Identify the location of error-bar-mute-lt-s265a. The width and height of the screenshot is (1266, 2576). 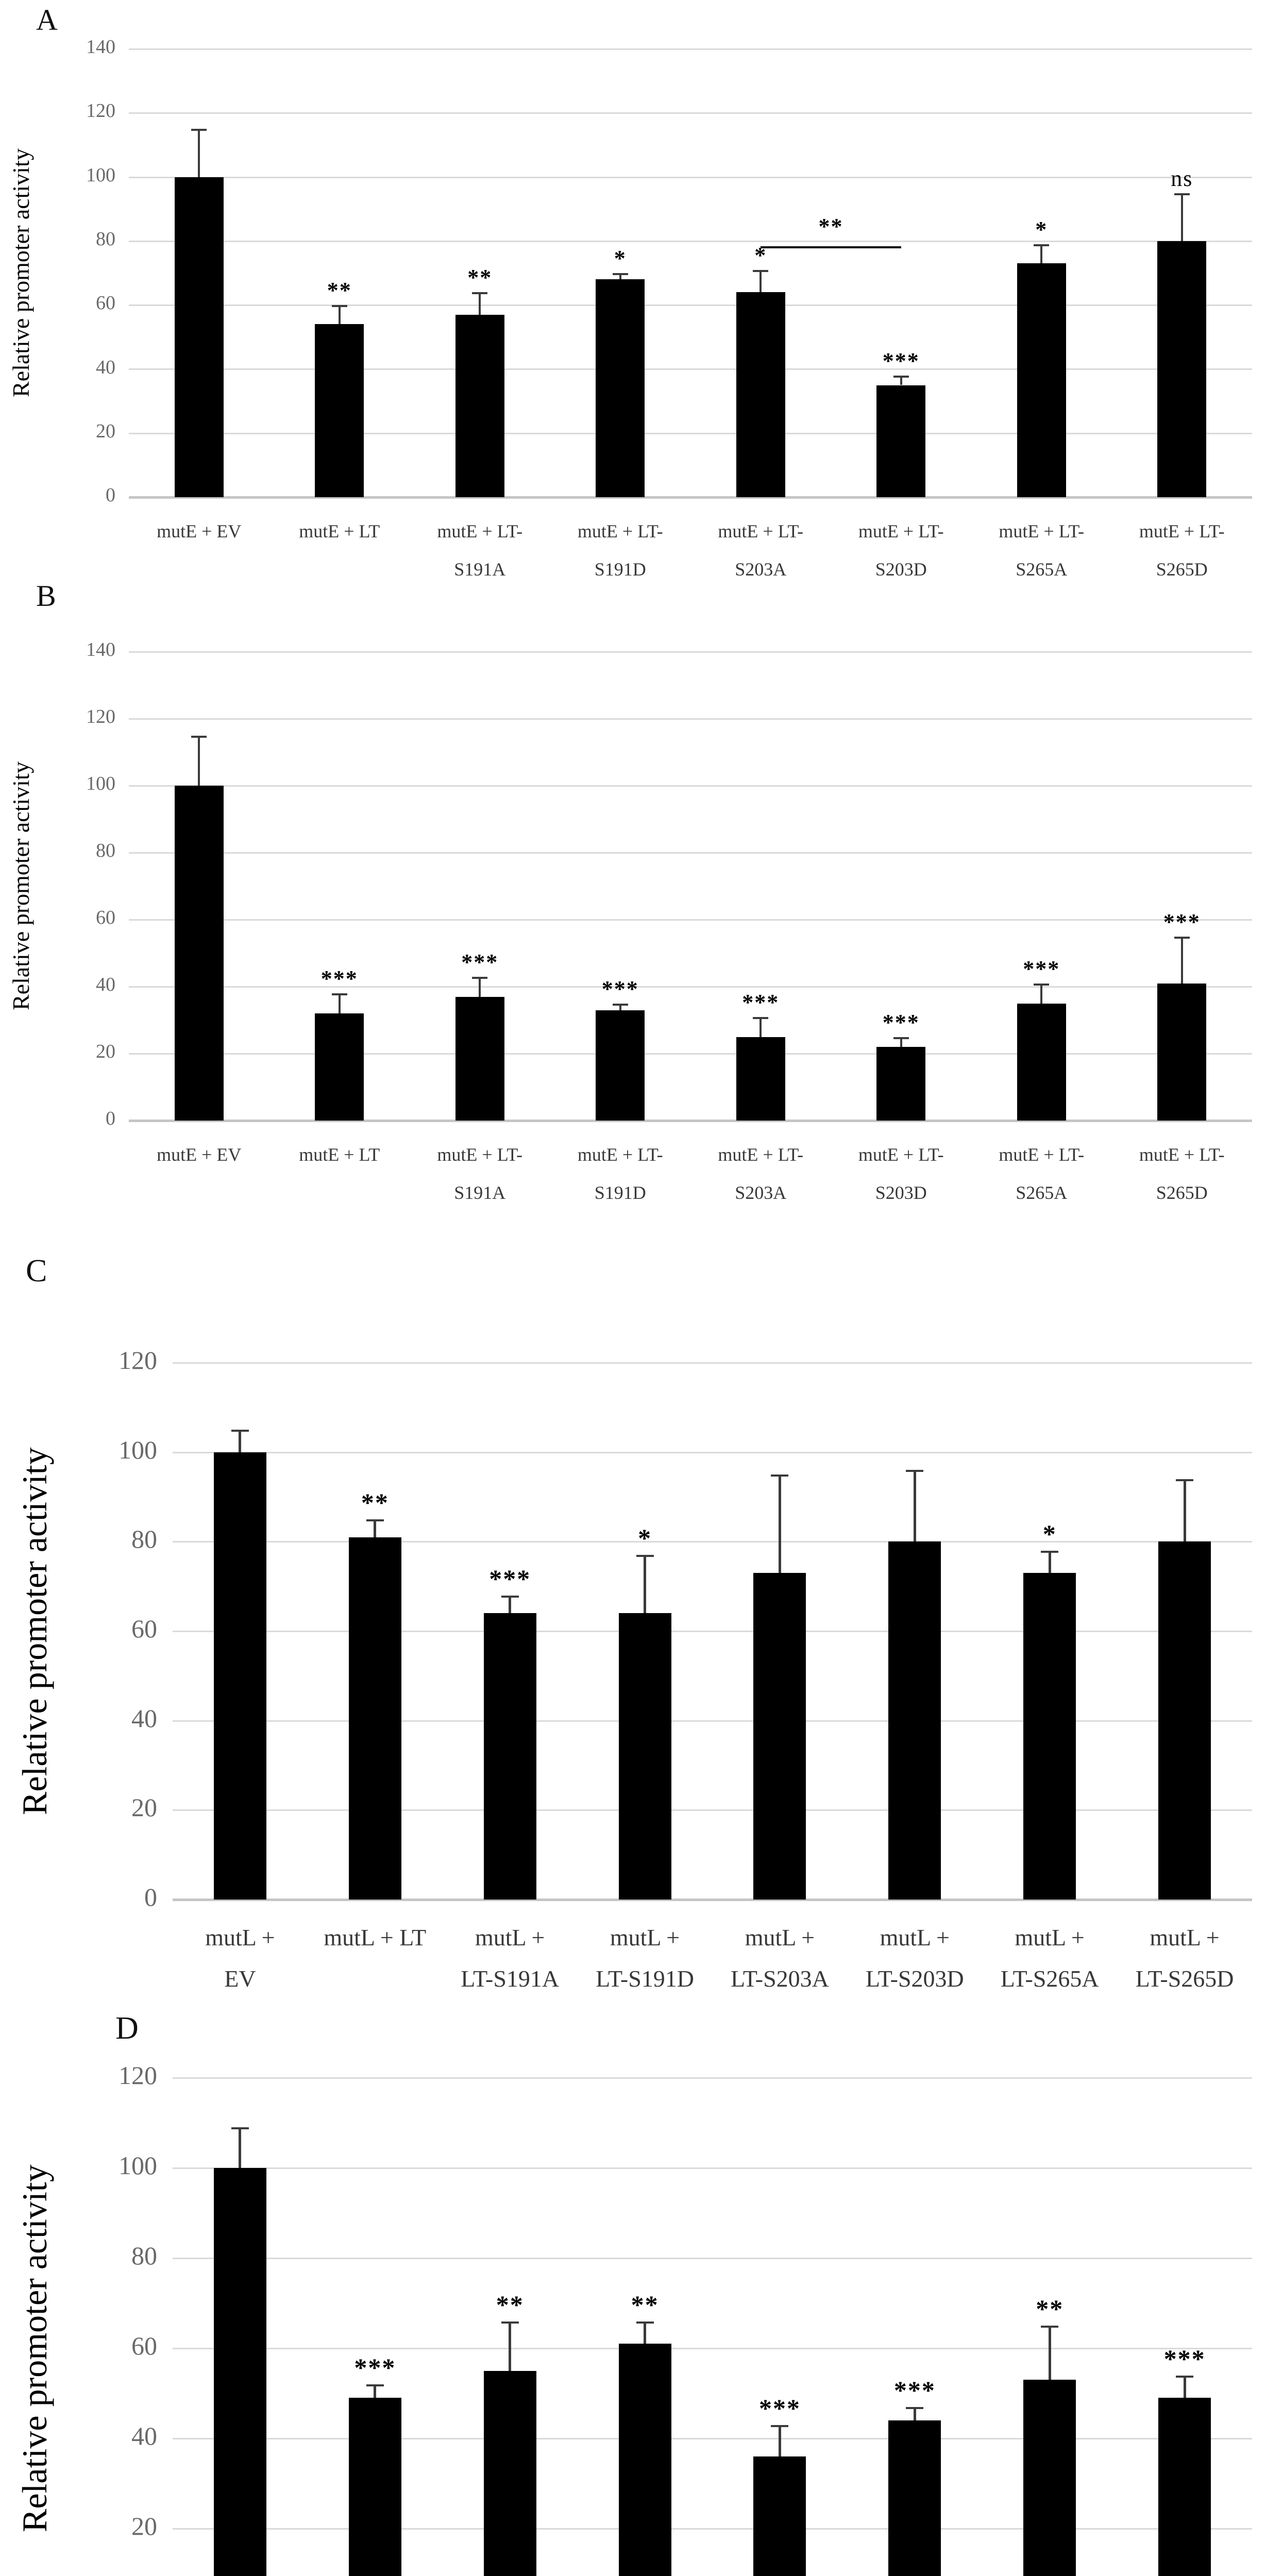
(1041, 254).